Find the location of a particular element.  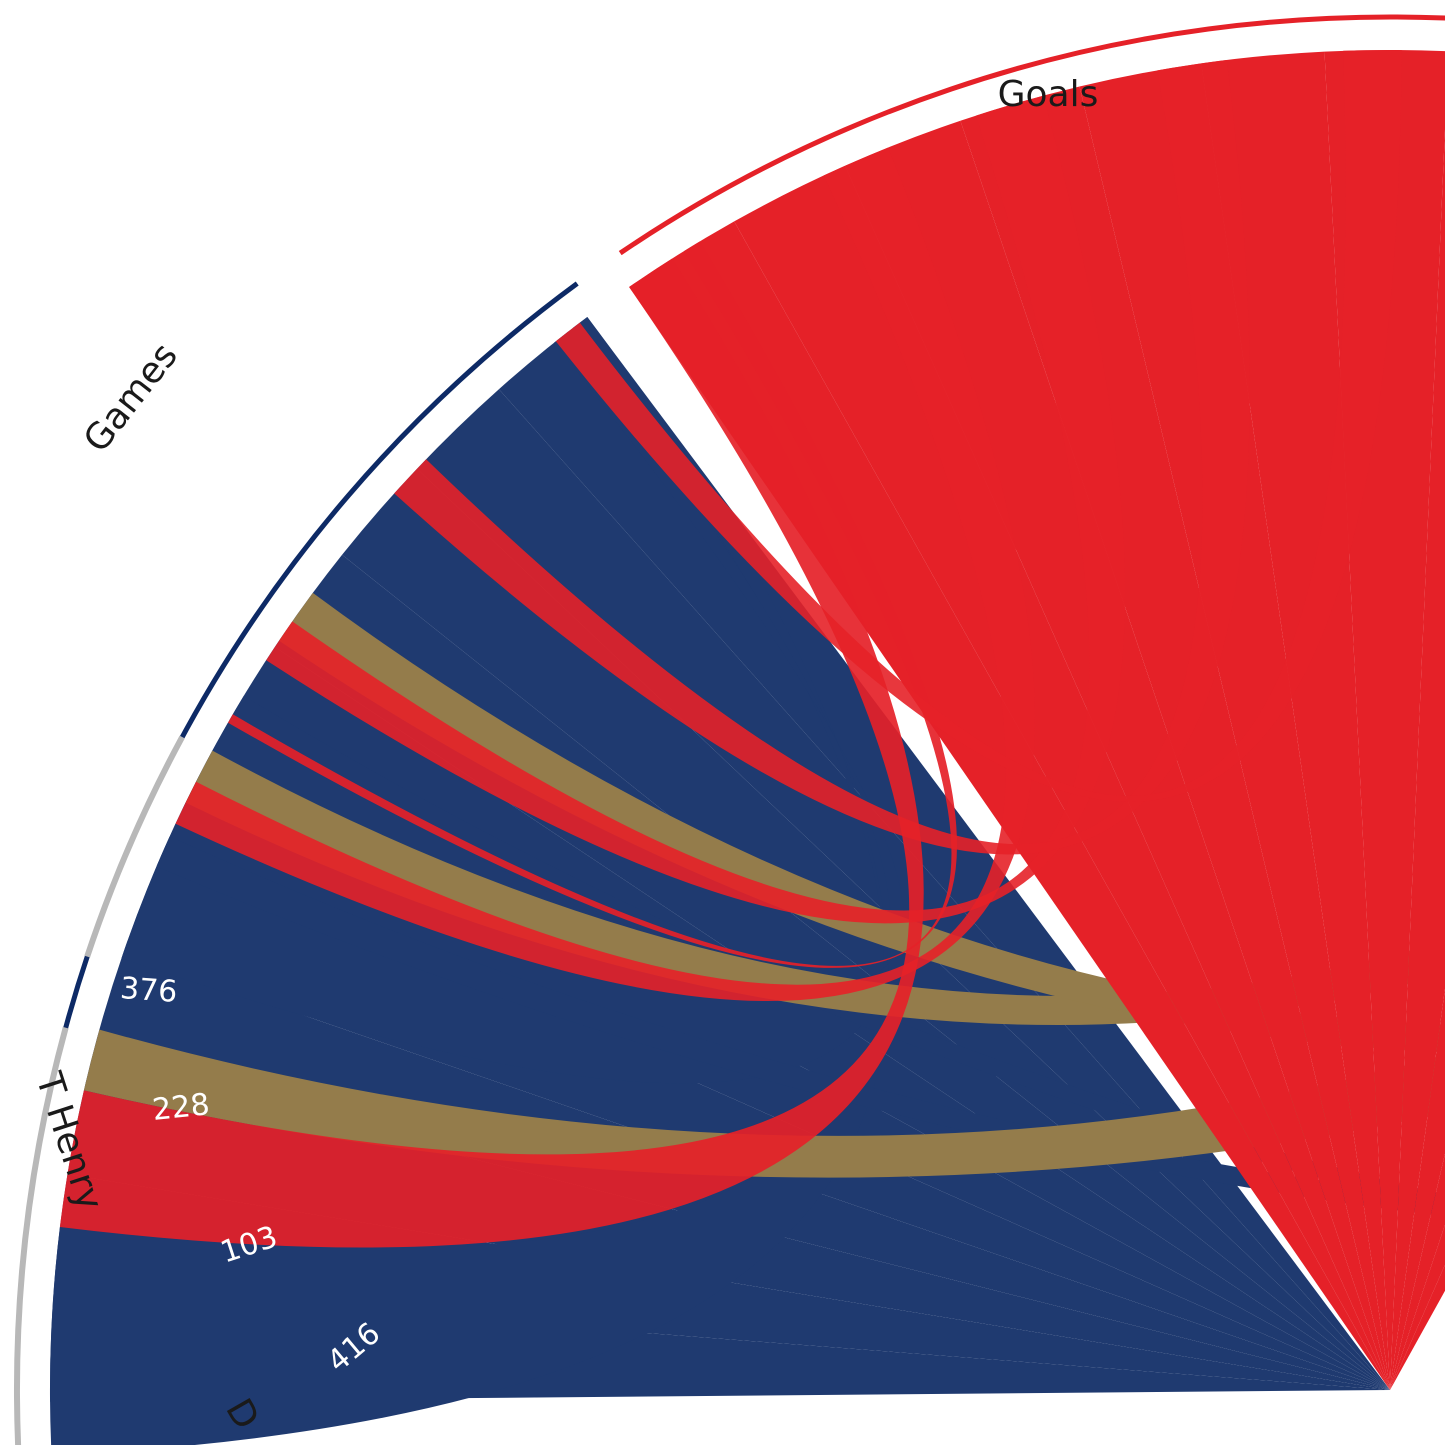

value-label-henry-goals: 228 is located at coordinates (181, 1107).